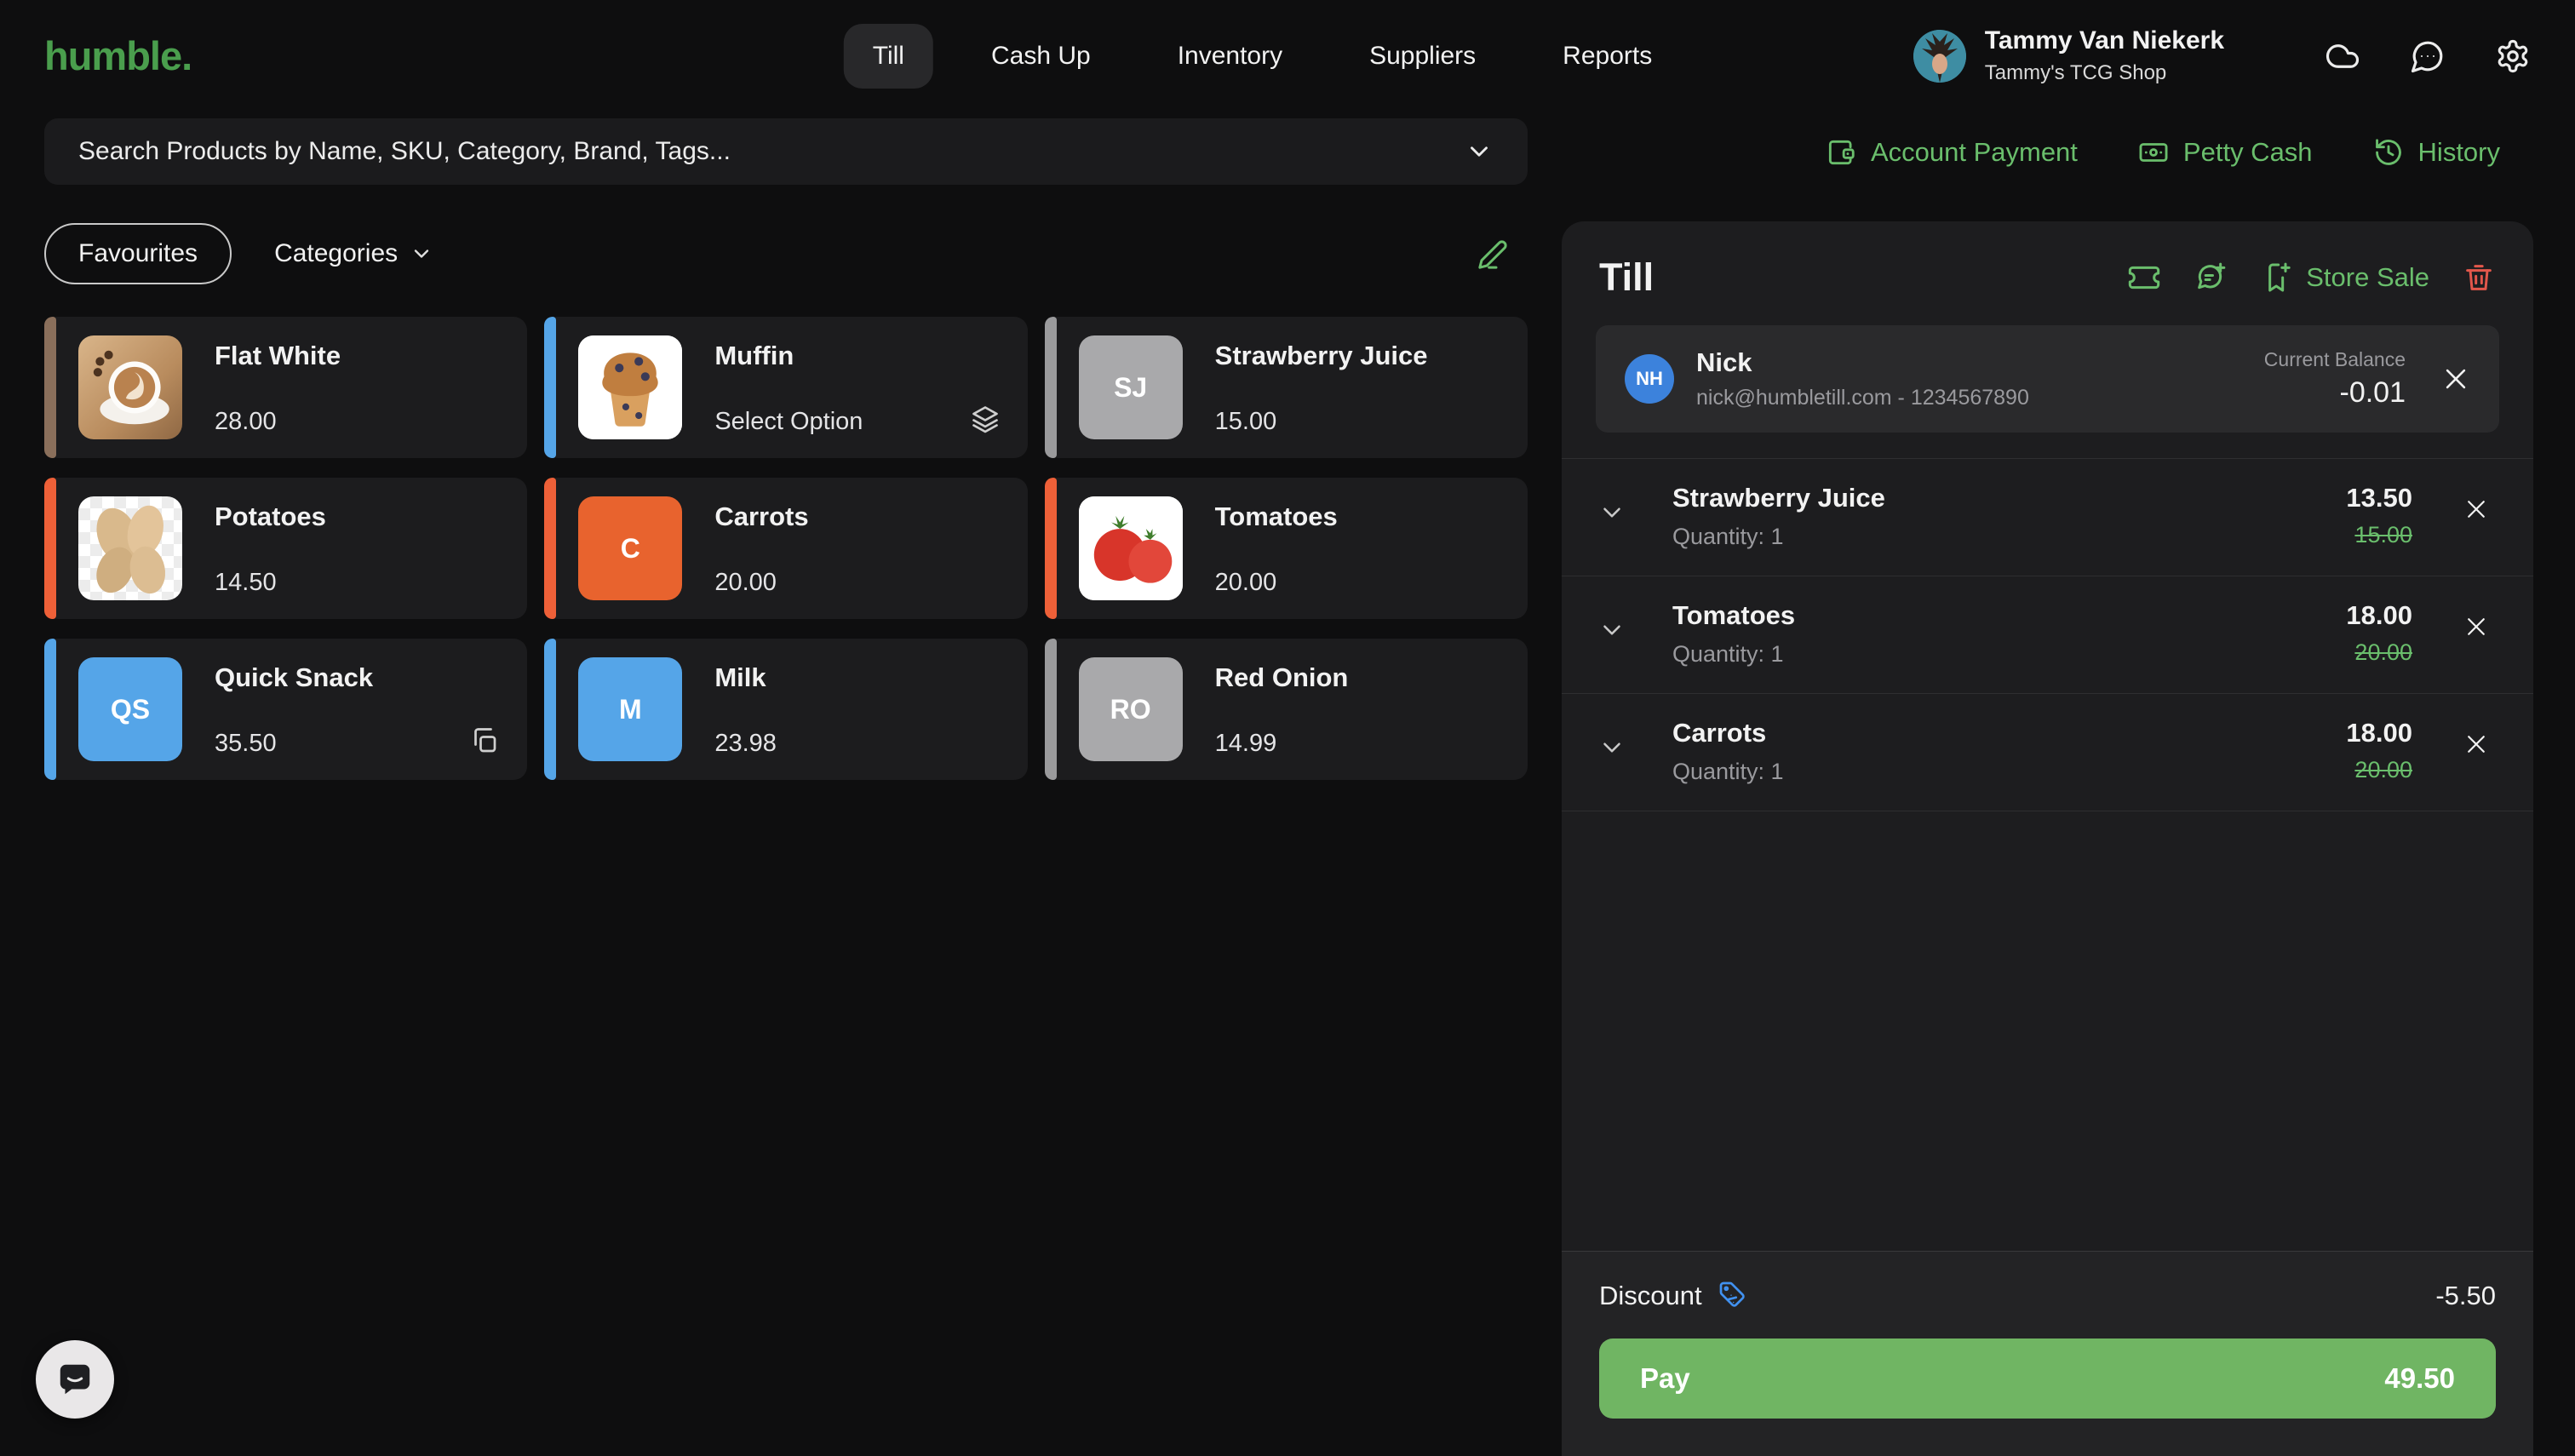 The width and height of the screenshot is (2575, 1456). What do you see at coordinates (1321, 388) in the screenshot?
I see `product-body: Strawberry Juice 15.00` at bounding box center [1321, 388].